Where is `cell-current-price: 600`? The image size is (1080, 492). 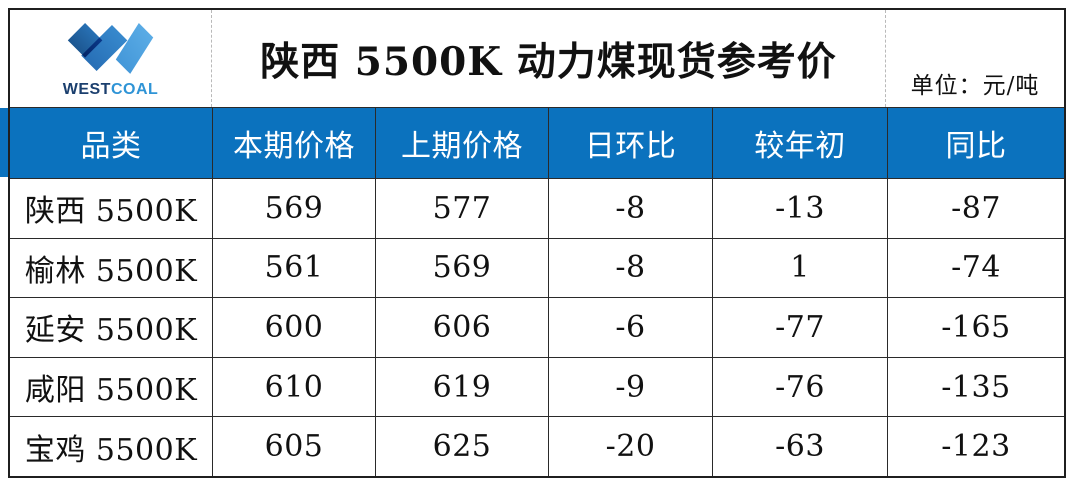
cell-current-price: 600 is located at coordinates (293, 327).